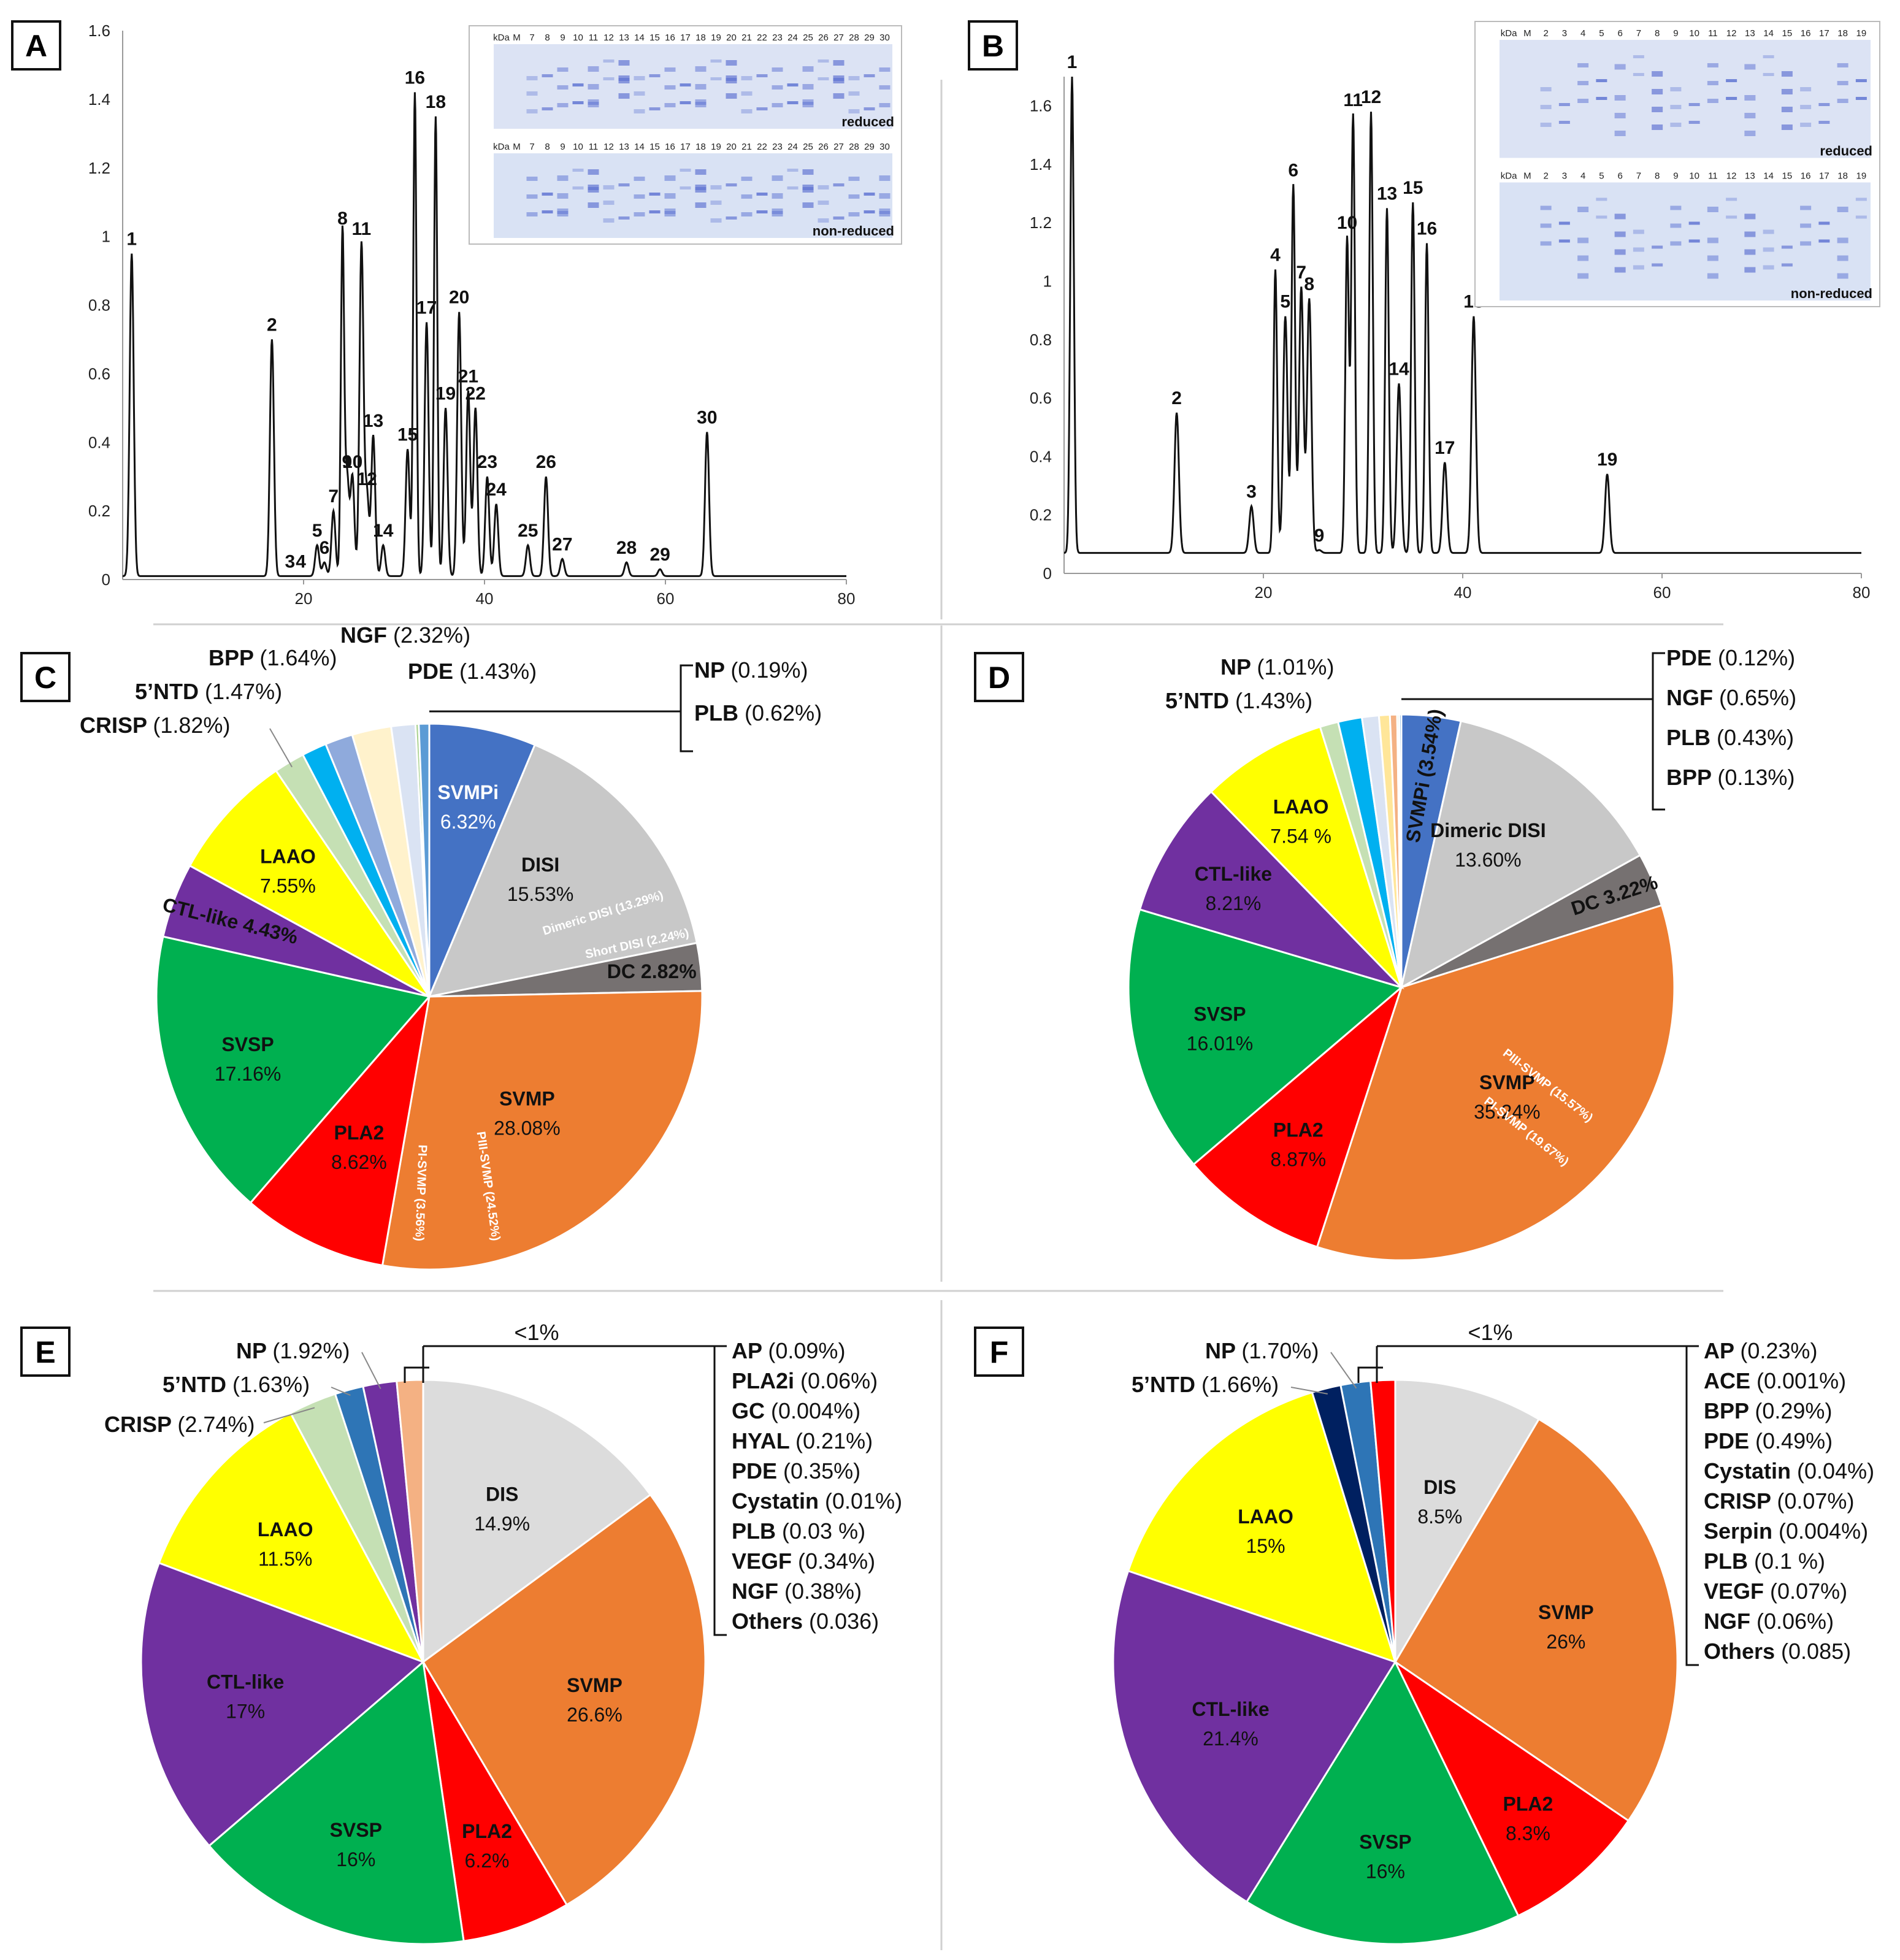 The height and width of the screenshot is (1960, 1900). What do you see at coordinates (808, 147) in the screenshot?
I see `gel-lane-label: 25` at bounding box center [808, 147].